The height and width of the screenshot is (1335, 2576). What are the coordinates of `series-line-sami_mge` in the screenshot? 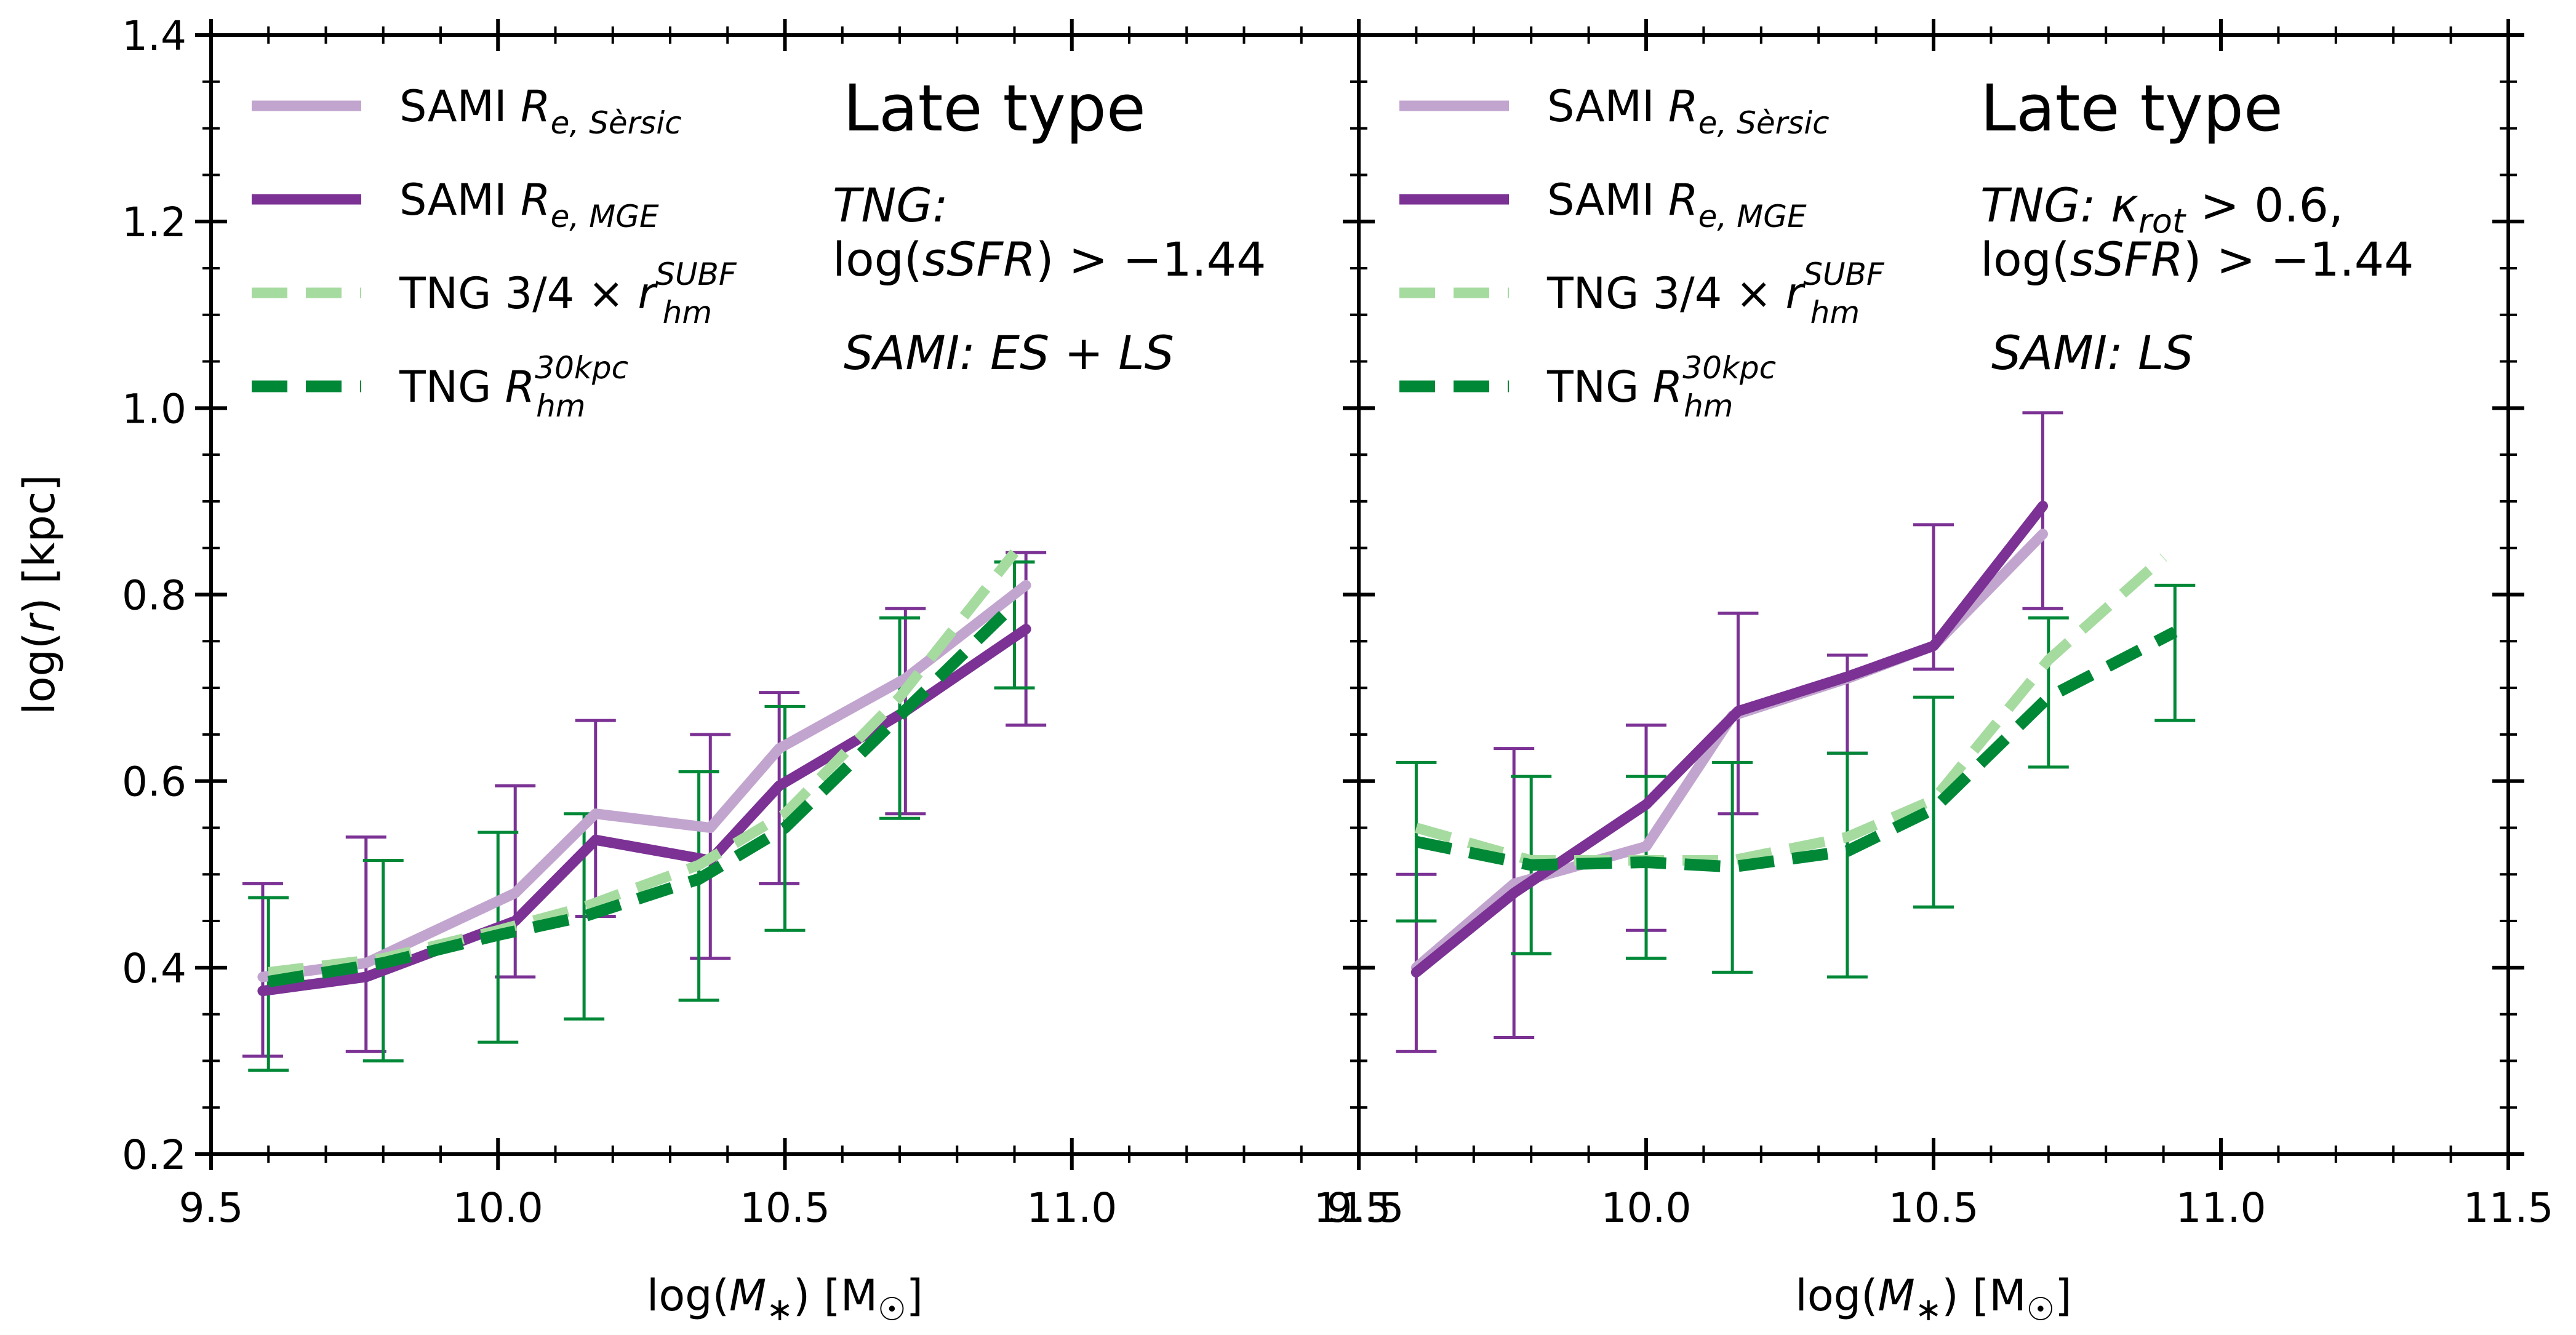 It's located at (1729, 739).